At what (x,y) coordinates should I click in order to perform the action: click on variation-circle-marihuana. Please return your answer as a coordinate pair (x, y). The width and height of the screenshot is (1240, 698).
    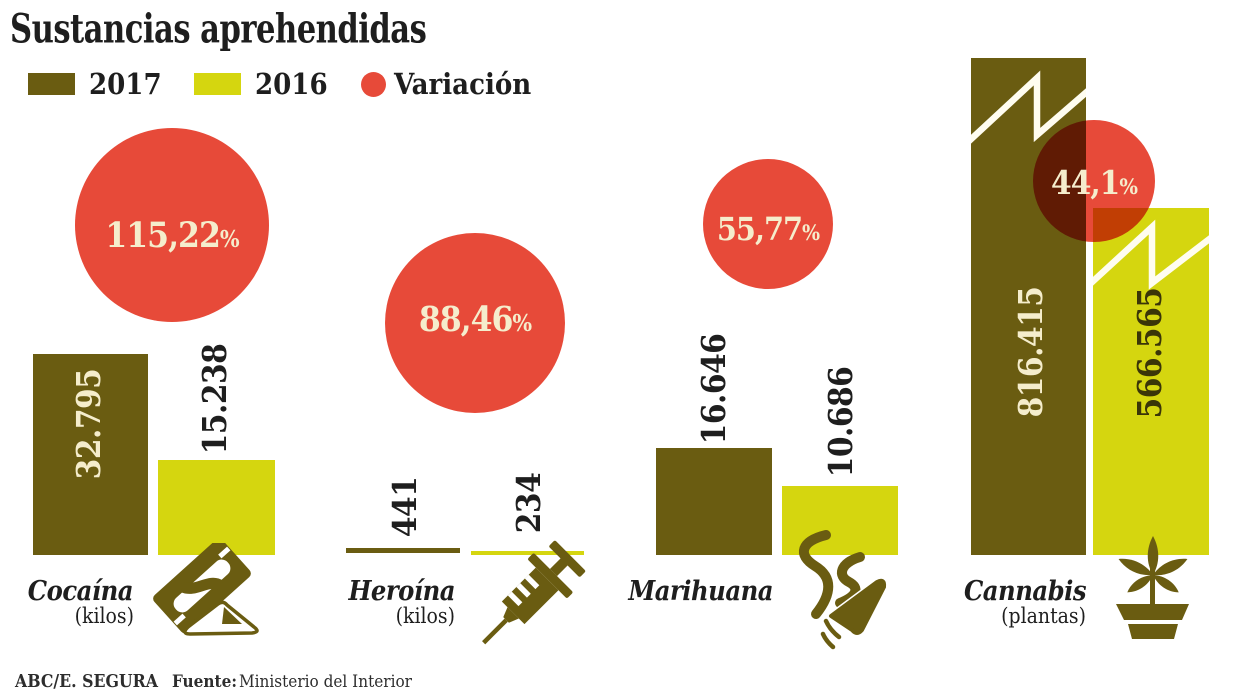
    Looking at the image, I should click on (768, 224).